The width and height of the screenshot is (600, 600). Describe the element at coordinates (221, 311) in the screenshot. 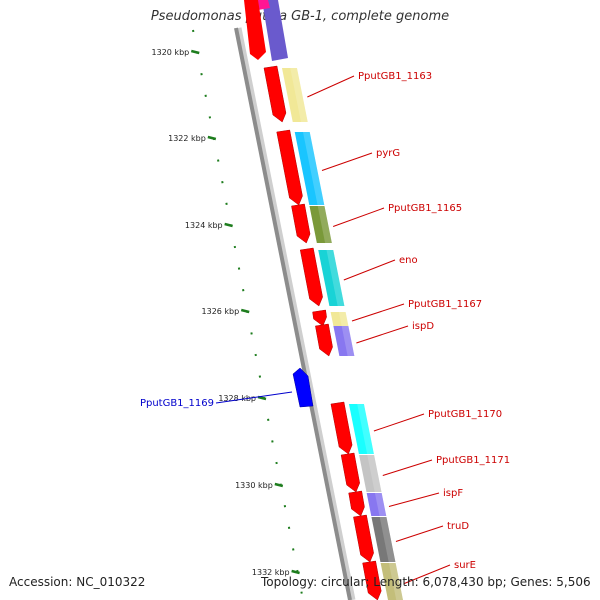

I see `tick-label: 1326 kbp` at that location.